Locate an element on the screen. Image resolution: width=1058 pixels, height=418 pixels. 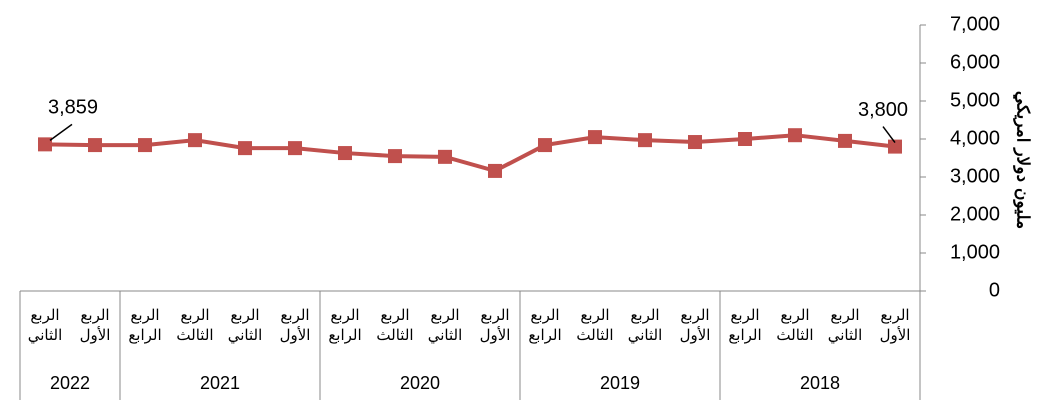
data-label: 3,859 is located at coordinates (73, 108).